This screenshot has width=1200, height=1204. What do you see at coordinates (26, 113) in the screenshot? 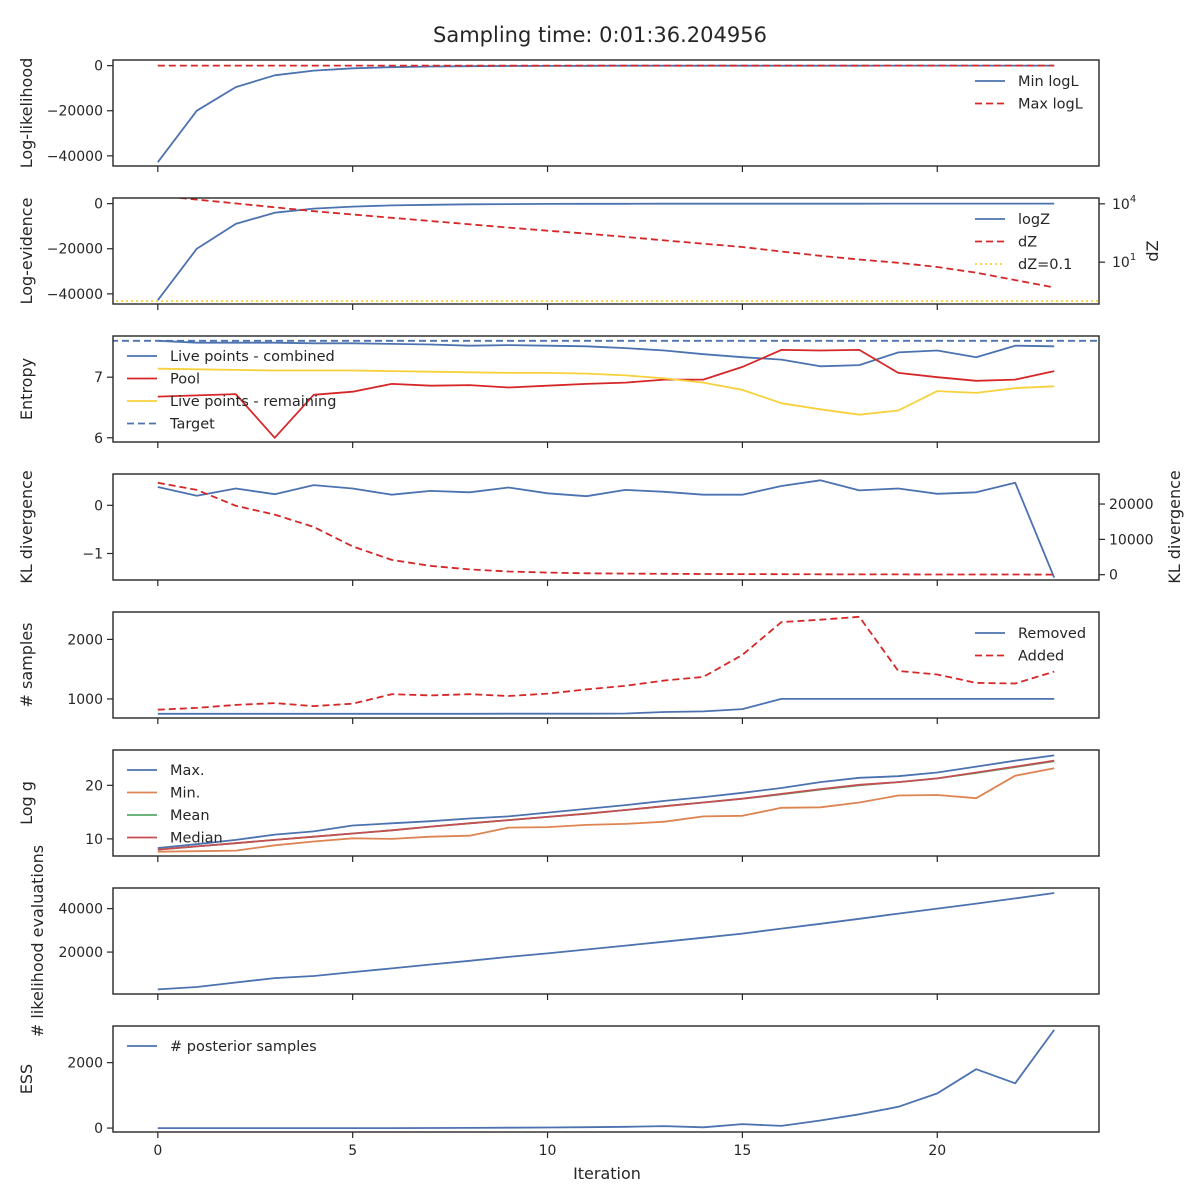
I see `y-axis-label: Log-likelihood` at bounding box center [26, 113].